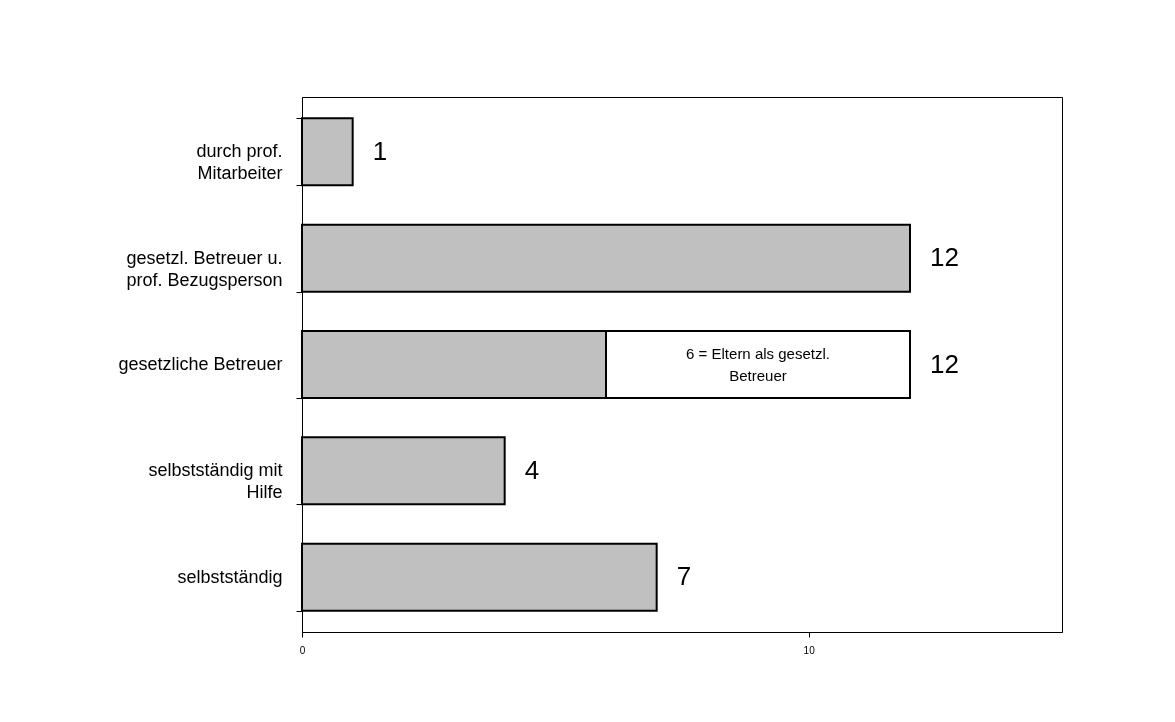  I want to click on y-tick-label: durch prof. Mitarbeiter, so click(239, 162).